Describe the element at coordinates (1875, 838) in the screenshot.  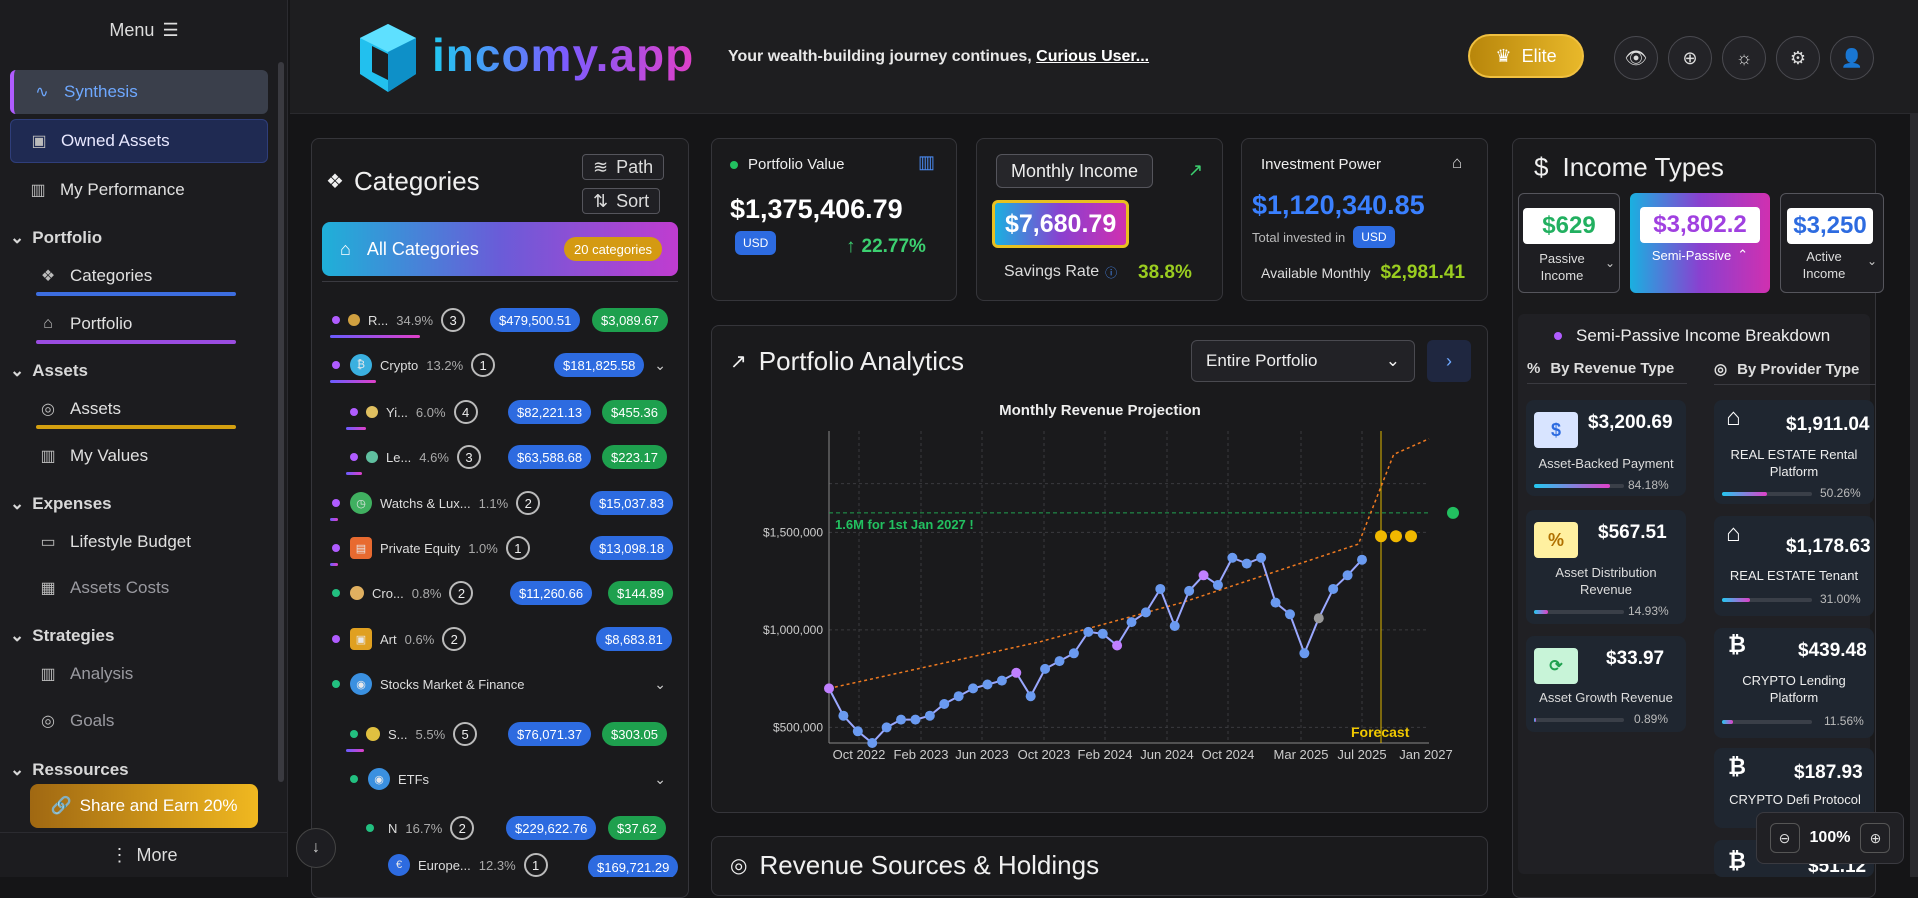
I see `zoom-in-button: ⊕` at that location.